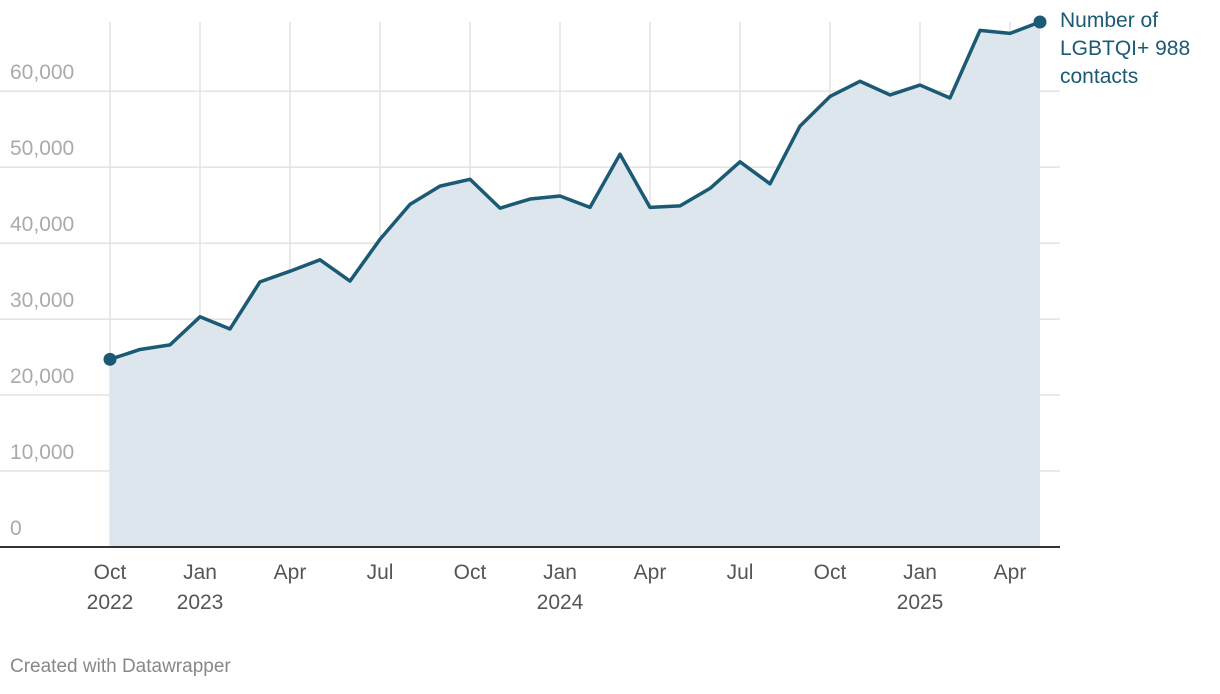  I want to click on x-tick-label: Jan 2024, so click(560, 587).